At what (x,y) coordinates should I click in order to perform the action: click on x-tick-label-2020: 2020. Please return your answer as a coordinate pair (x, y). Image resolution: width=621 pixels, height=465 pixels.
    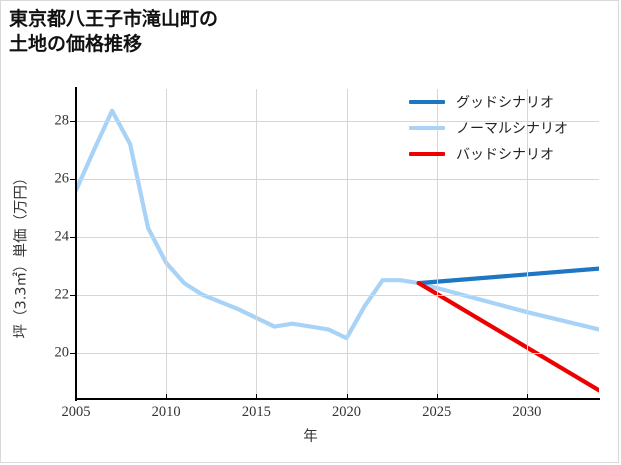
    Looking at the image, I should click on (347, 412).